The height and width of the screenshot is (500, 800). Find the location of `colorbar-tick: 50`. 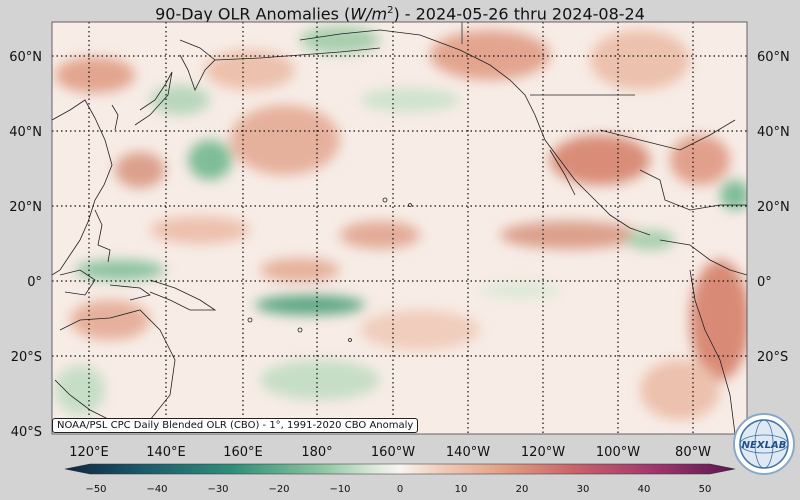

colorbar-tick: 50 is located at coordinates (705, 489).